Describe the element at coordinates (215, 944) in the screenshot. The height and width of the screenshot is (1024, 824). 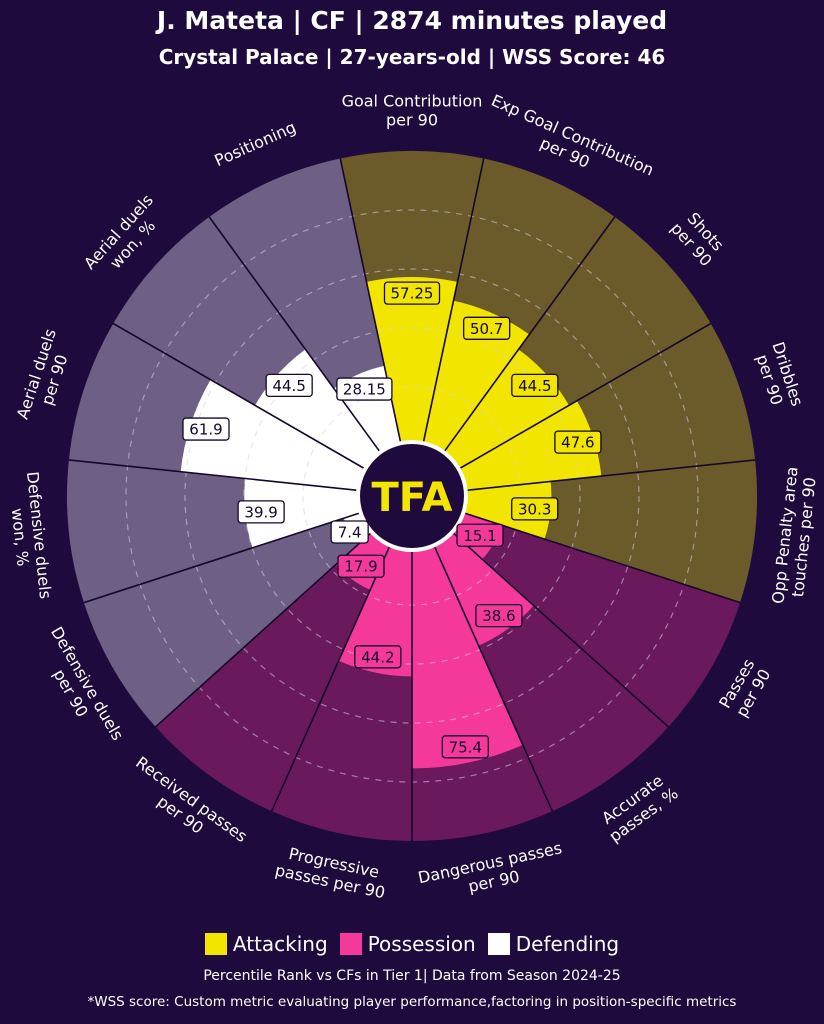
I see `legend-swatch-attacking` at that location.